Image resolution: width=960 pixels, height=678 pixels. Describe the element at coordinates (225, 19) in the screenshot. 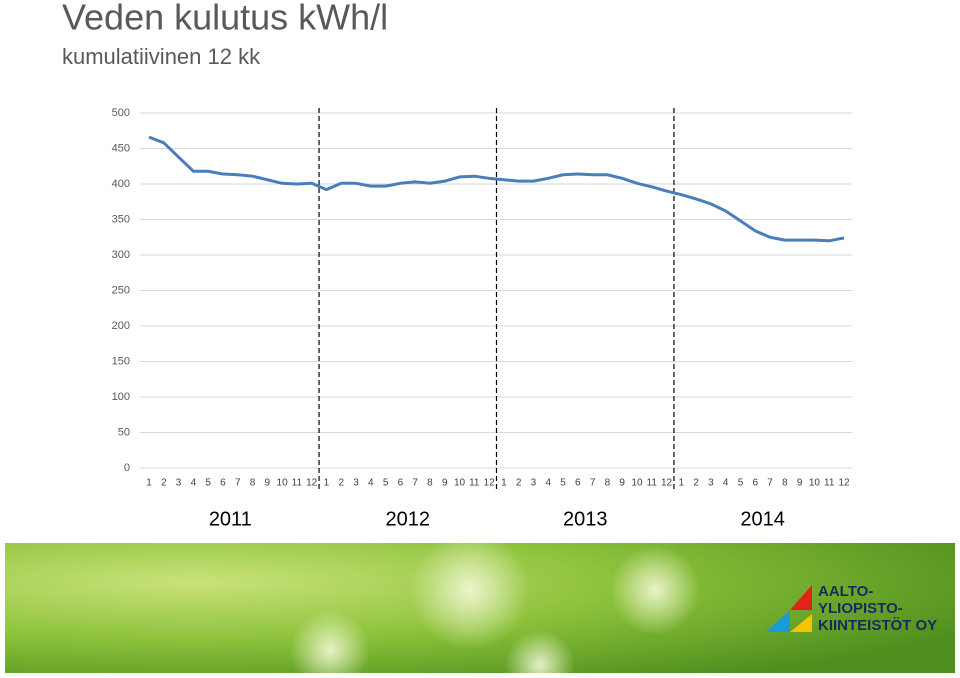

I see `chart-title: Veden kulutus kWh/l` at that location.